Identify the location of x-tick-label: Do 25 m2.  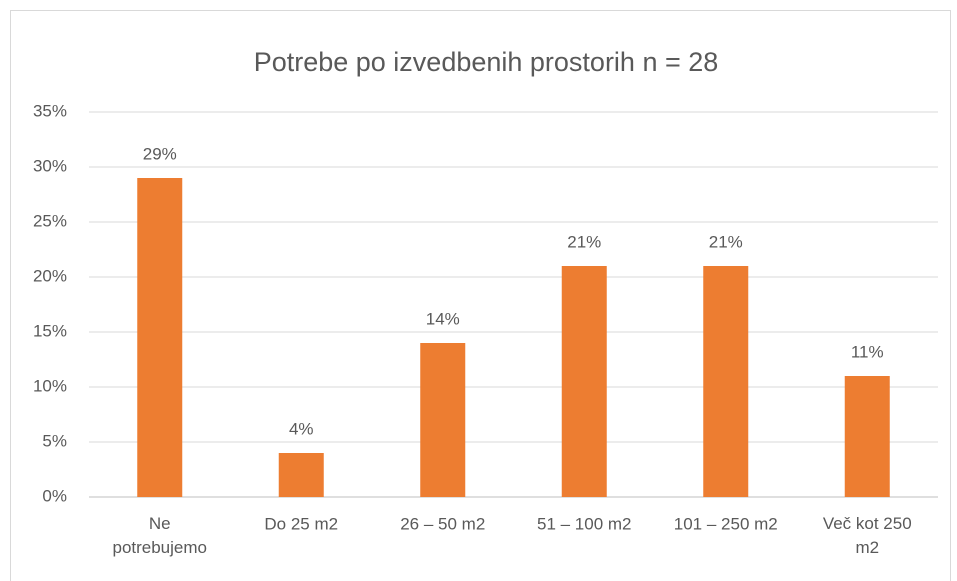
(301, 523).